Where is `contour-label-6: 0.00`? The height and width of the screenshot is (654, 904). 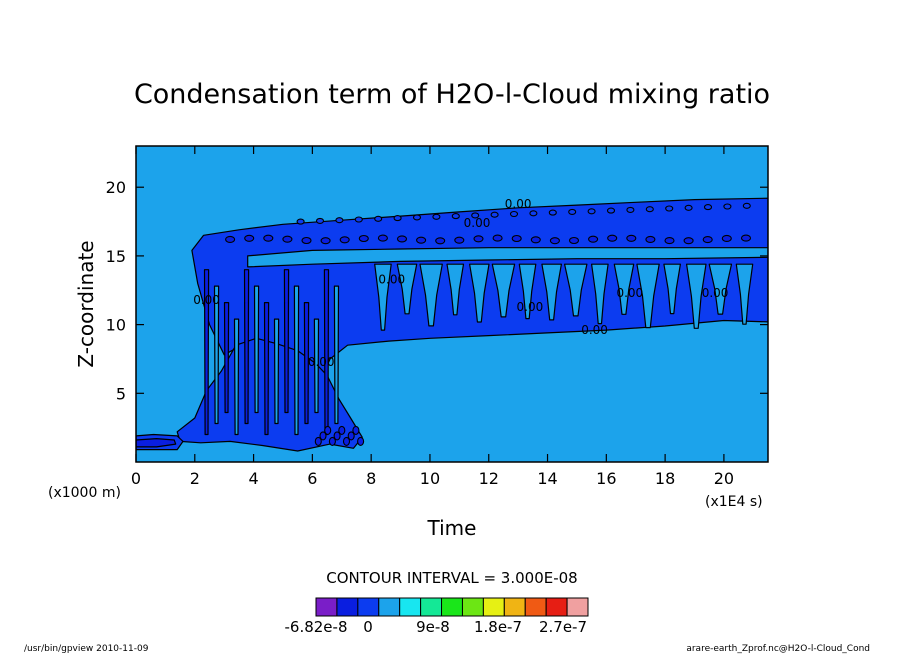 contour-label-6: 0.00 is located at coordinates (594, 330).